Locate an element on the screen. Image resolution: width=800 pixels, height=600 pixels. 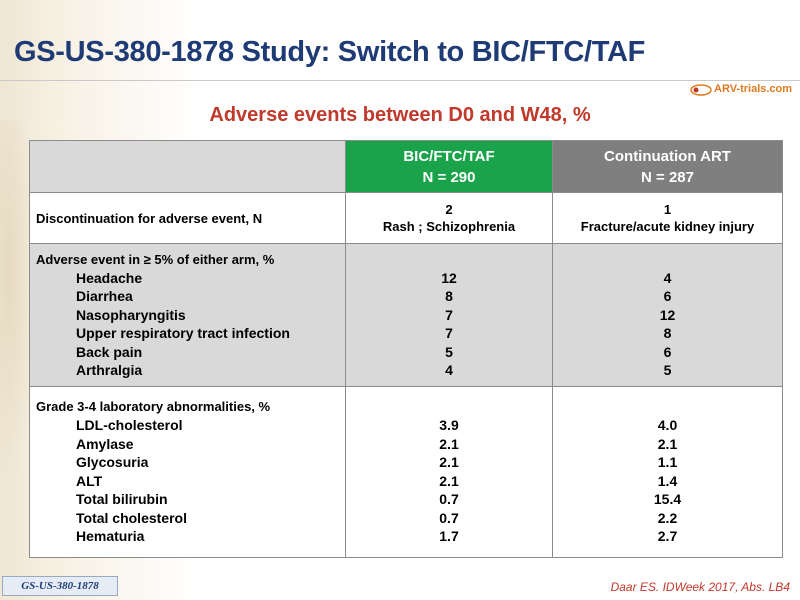
lab-item-name: Amylase is located at coordinates (105, 443).